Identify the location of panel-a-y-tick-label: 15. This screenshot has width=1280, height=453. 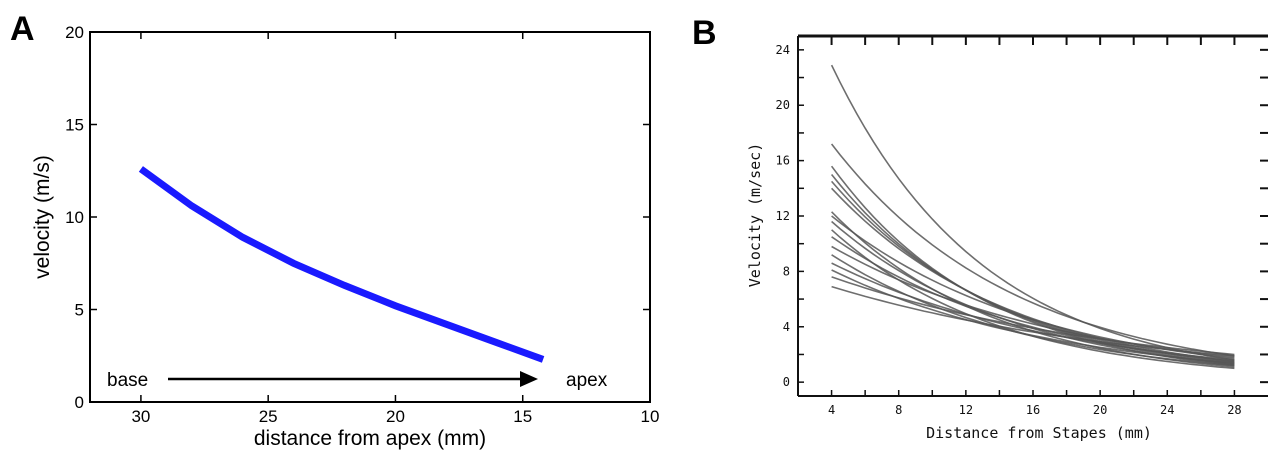
(74, 125).